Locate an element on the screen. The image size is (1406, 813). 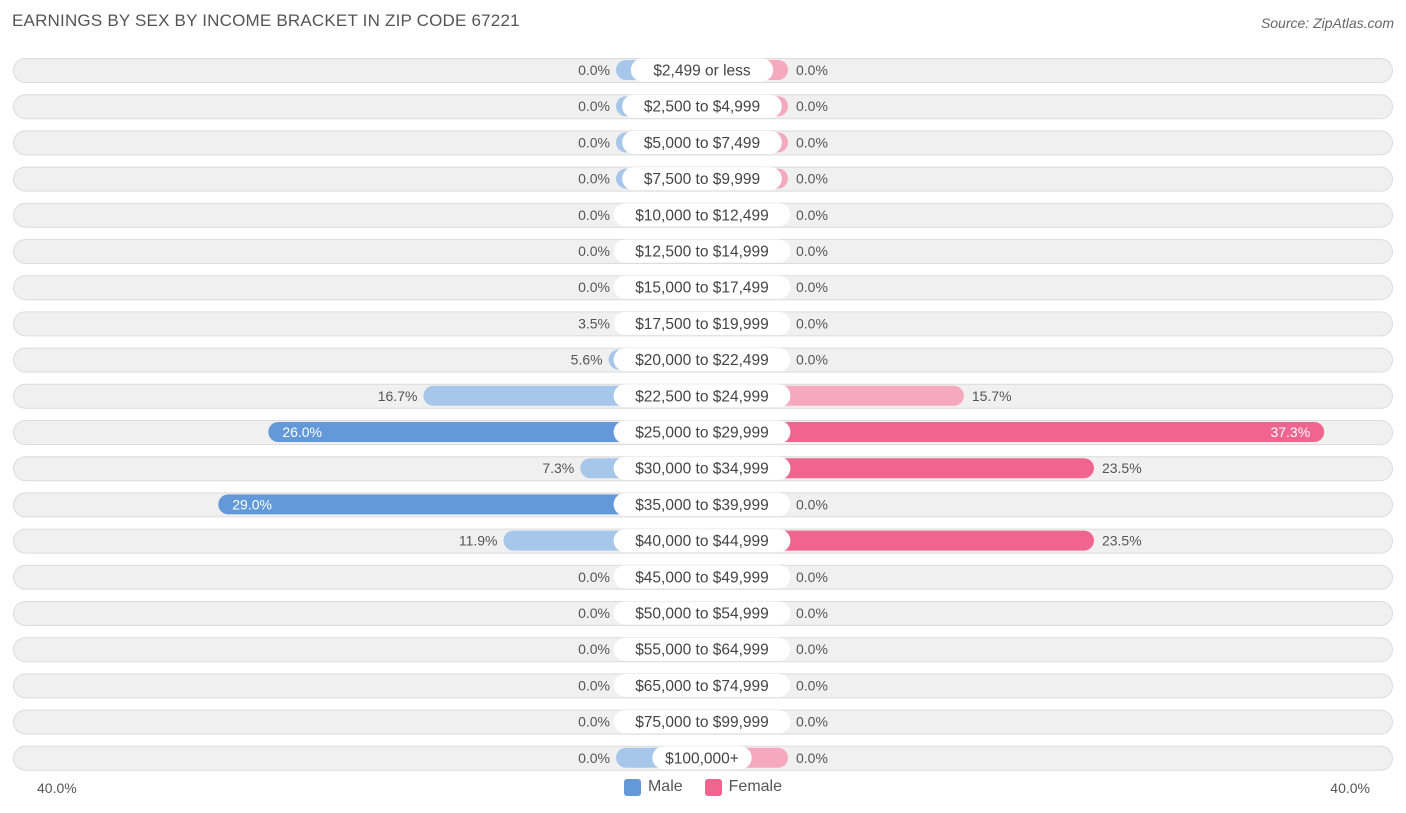
category-label: $10,000 to $12,499 is located at coordinates (702, 215).